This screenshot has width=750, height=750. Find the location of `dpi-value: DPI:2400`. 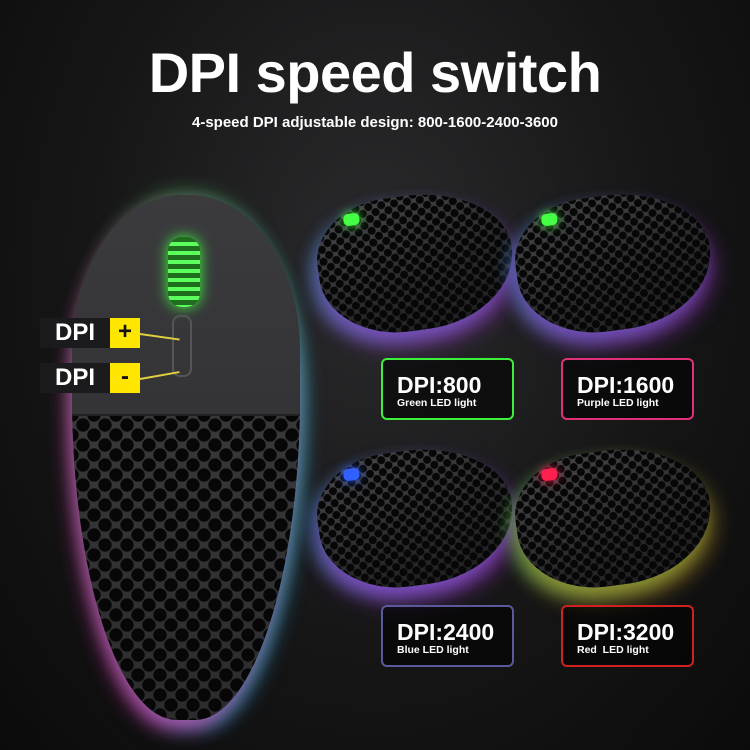

dpi-value: DPI:2400 is located at coordinates (446, 632).